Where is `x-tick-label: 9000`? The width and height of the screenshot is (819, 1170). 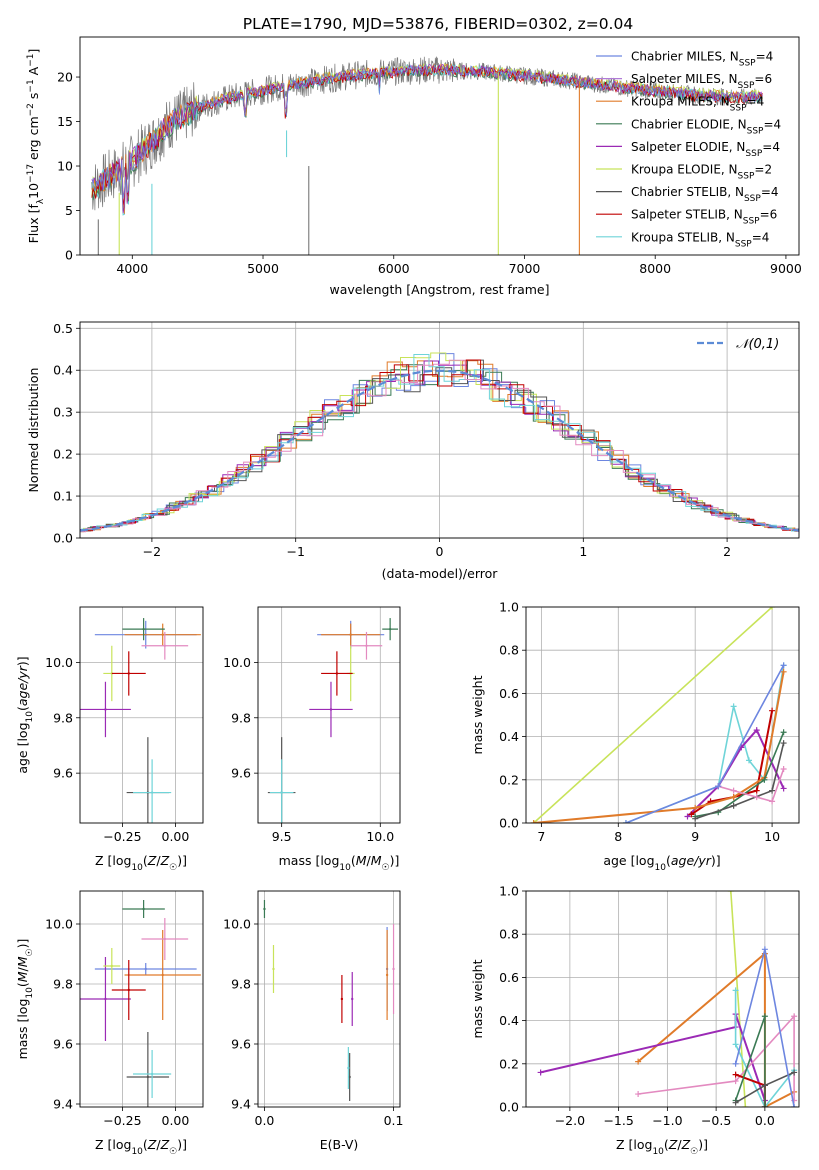
x-tick-label: 9000 is located at coordinates (786, 268).